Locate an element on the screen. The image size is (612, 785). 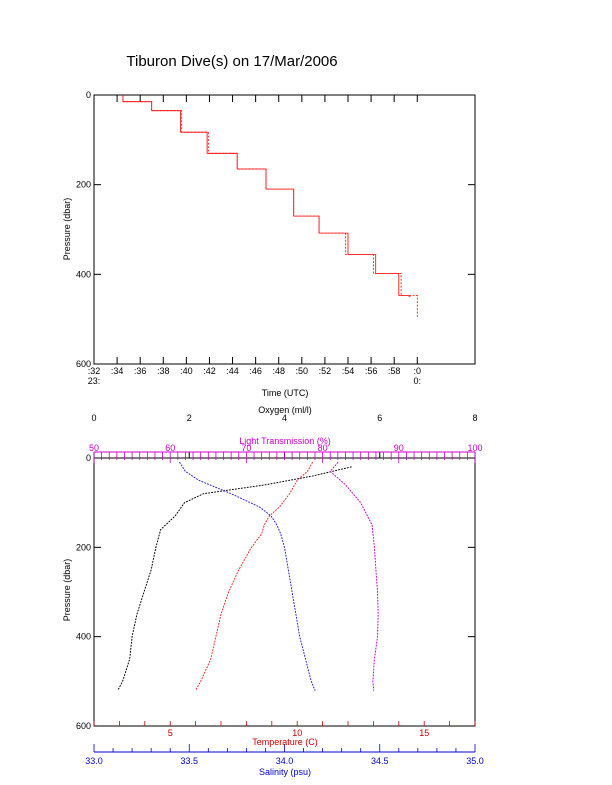
temperature-axis: 5 10 15 is located at coordinates (284, 729).